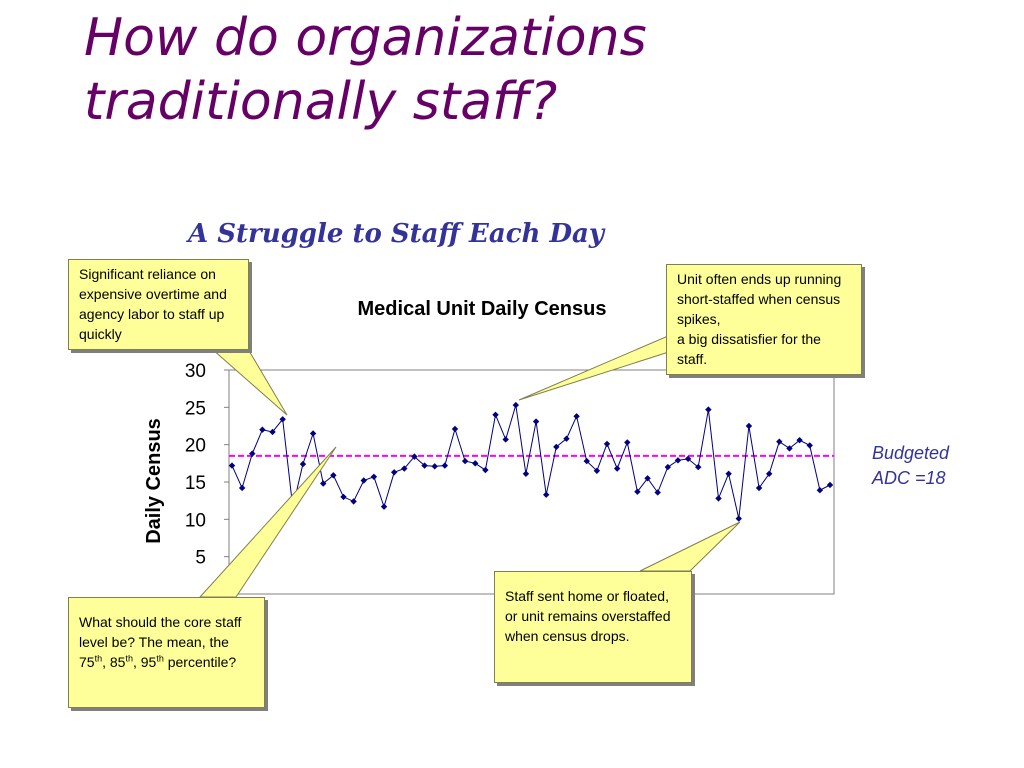  Describe the element at coordinates (195, 371) in the screenshot. I see `y-tick-label: 30` at that location.